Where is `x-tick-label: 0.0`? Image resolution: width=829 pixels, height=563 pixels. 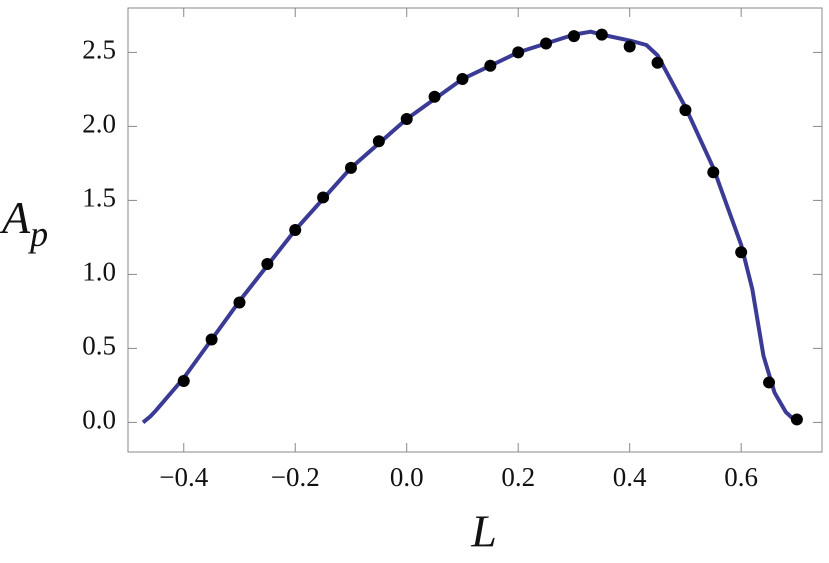 x-tick-label: 0.0 is located at coordinates (407, 477).